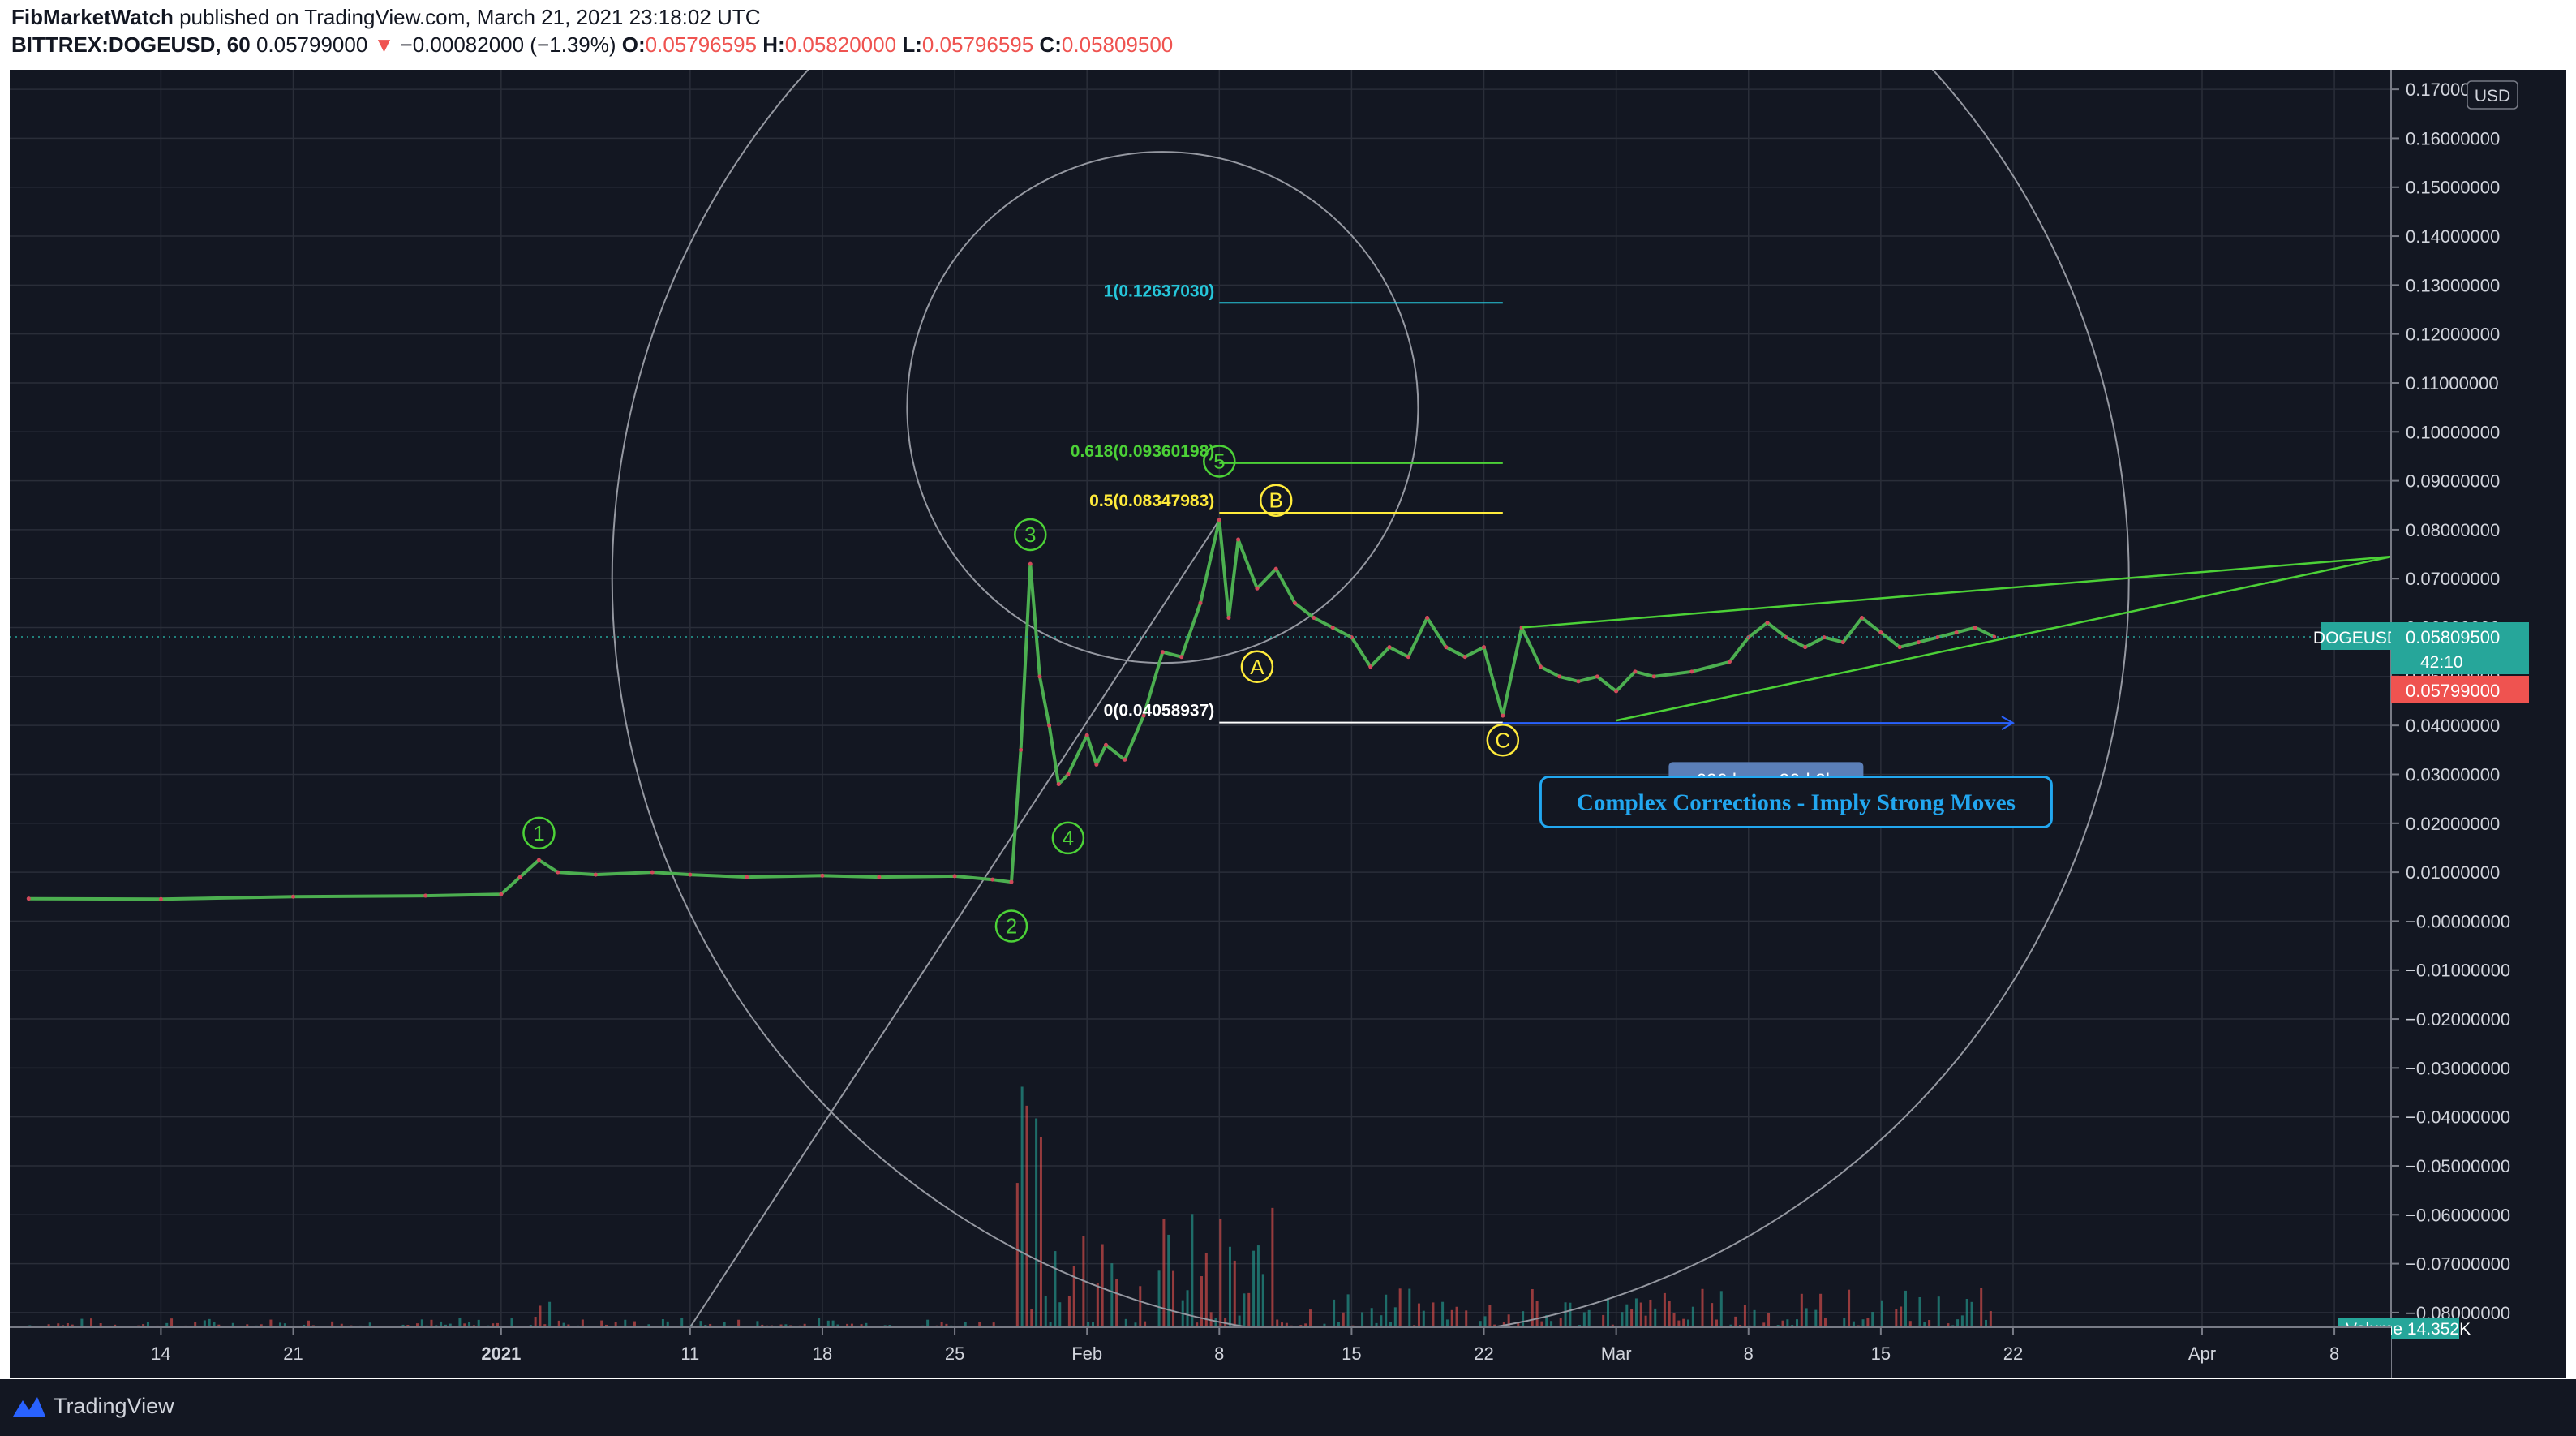 The height and width of the screenshot is (1436, 2576). Describe the element at coordinates (1351, 1354) in the screenshot. I see `time-tick-label: 15` at that location.